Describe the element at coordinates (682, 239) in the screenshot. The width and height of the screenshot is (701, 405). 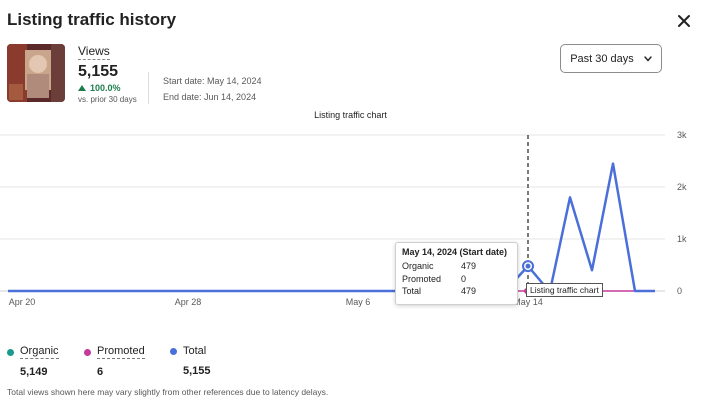
I see `y-tick-label: 1k` at that location.